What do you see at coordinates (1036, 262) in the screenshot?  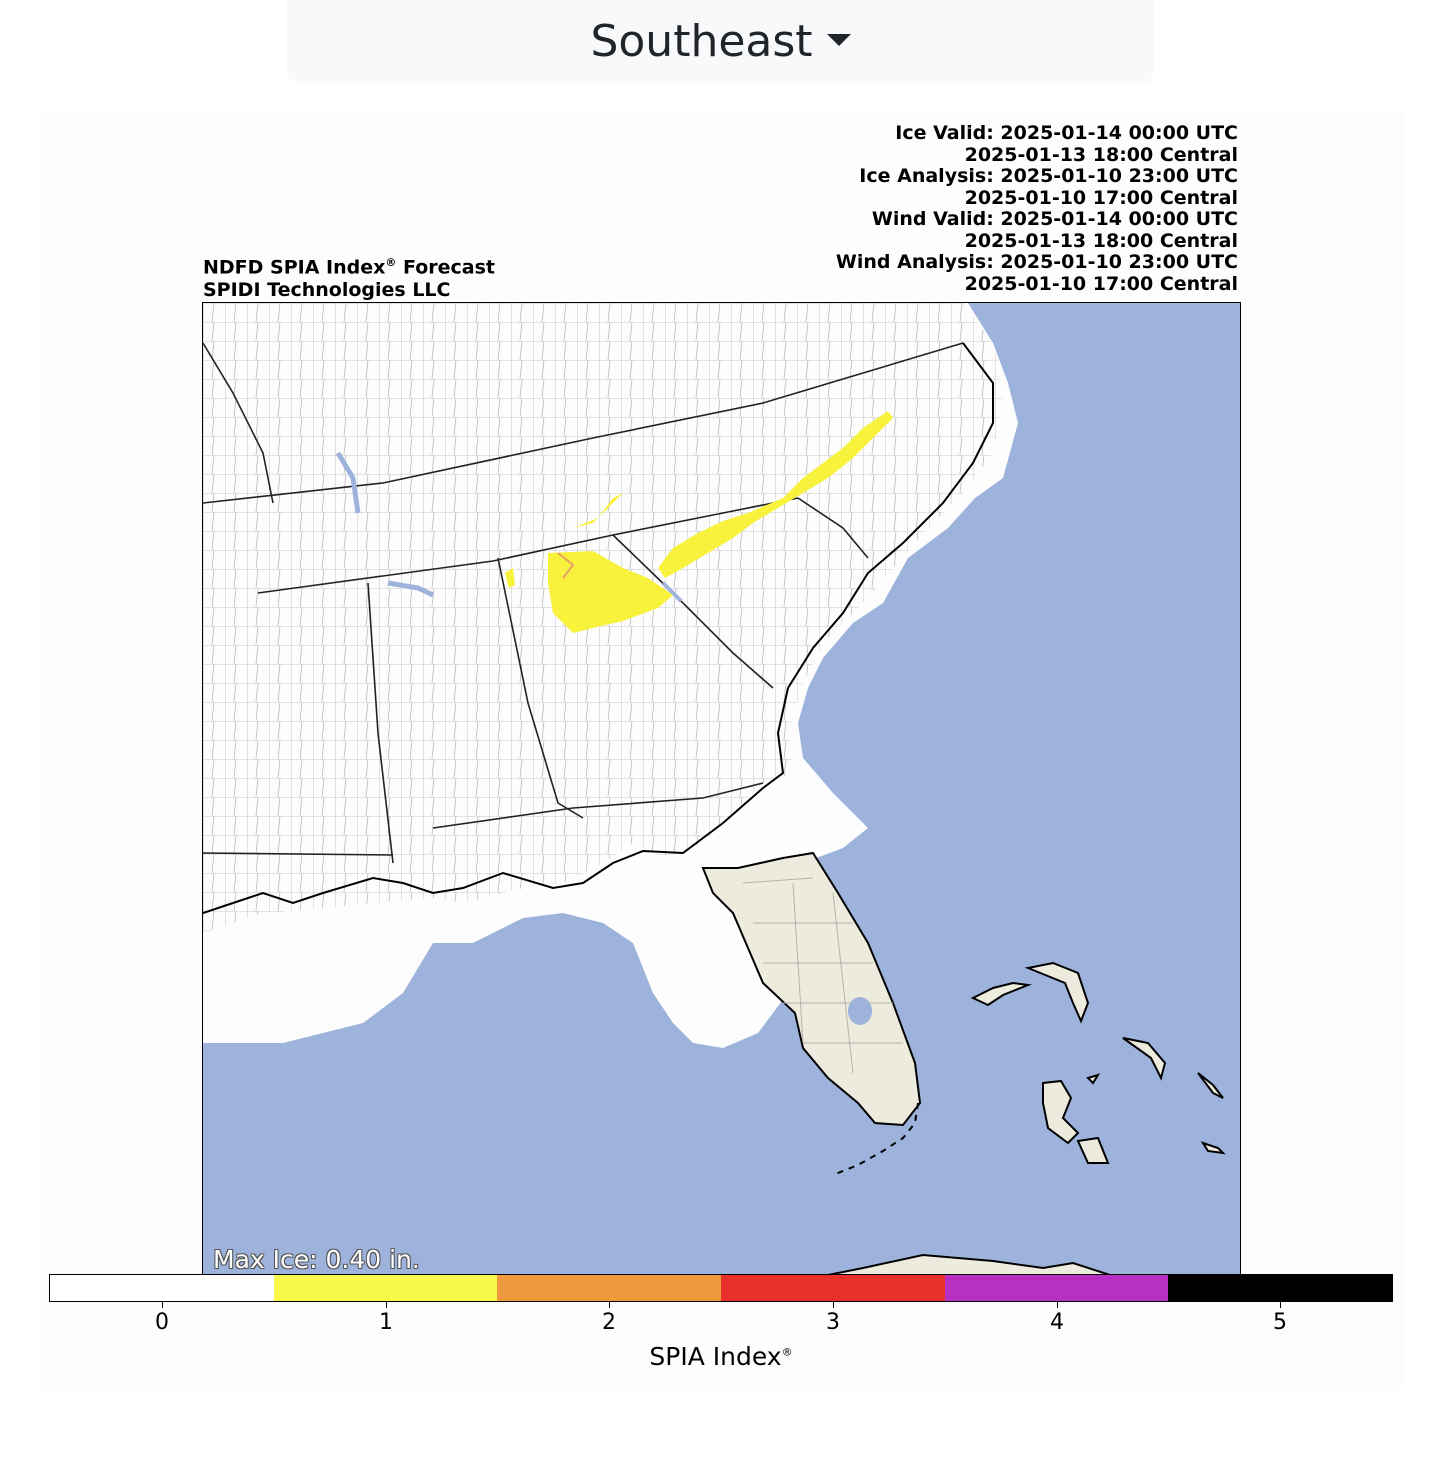 I see `validity-line: Wind Analysis: 2025-01-10 23:00 UTC` at bounding box center [1036, 262].